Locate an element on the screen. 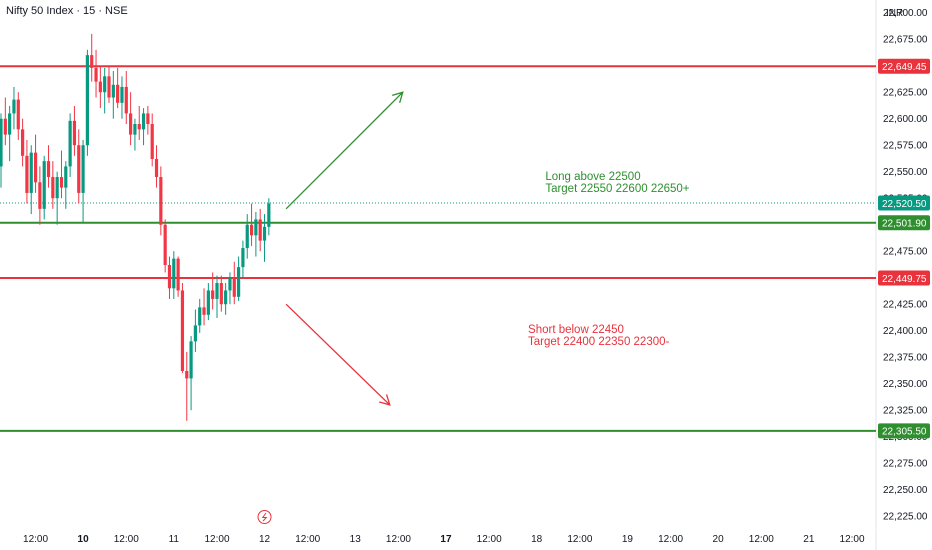 The width and height of the screenshot is (932, 550). level-badge-label: 22,649.45 is located at coordinates (904, 67).